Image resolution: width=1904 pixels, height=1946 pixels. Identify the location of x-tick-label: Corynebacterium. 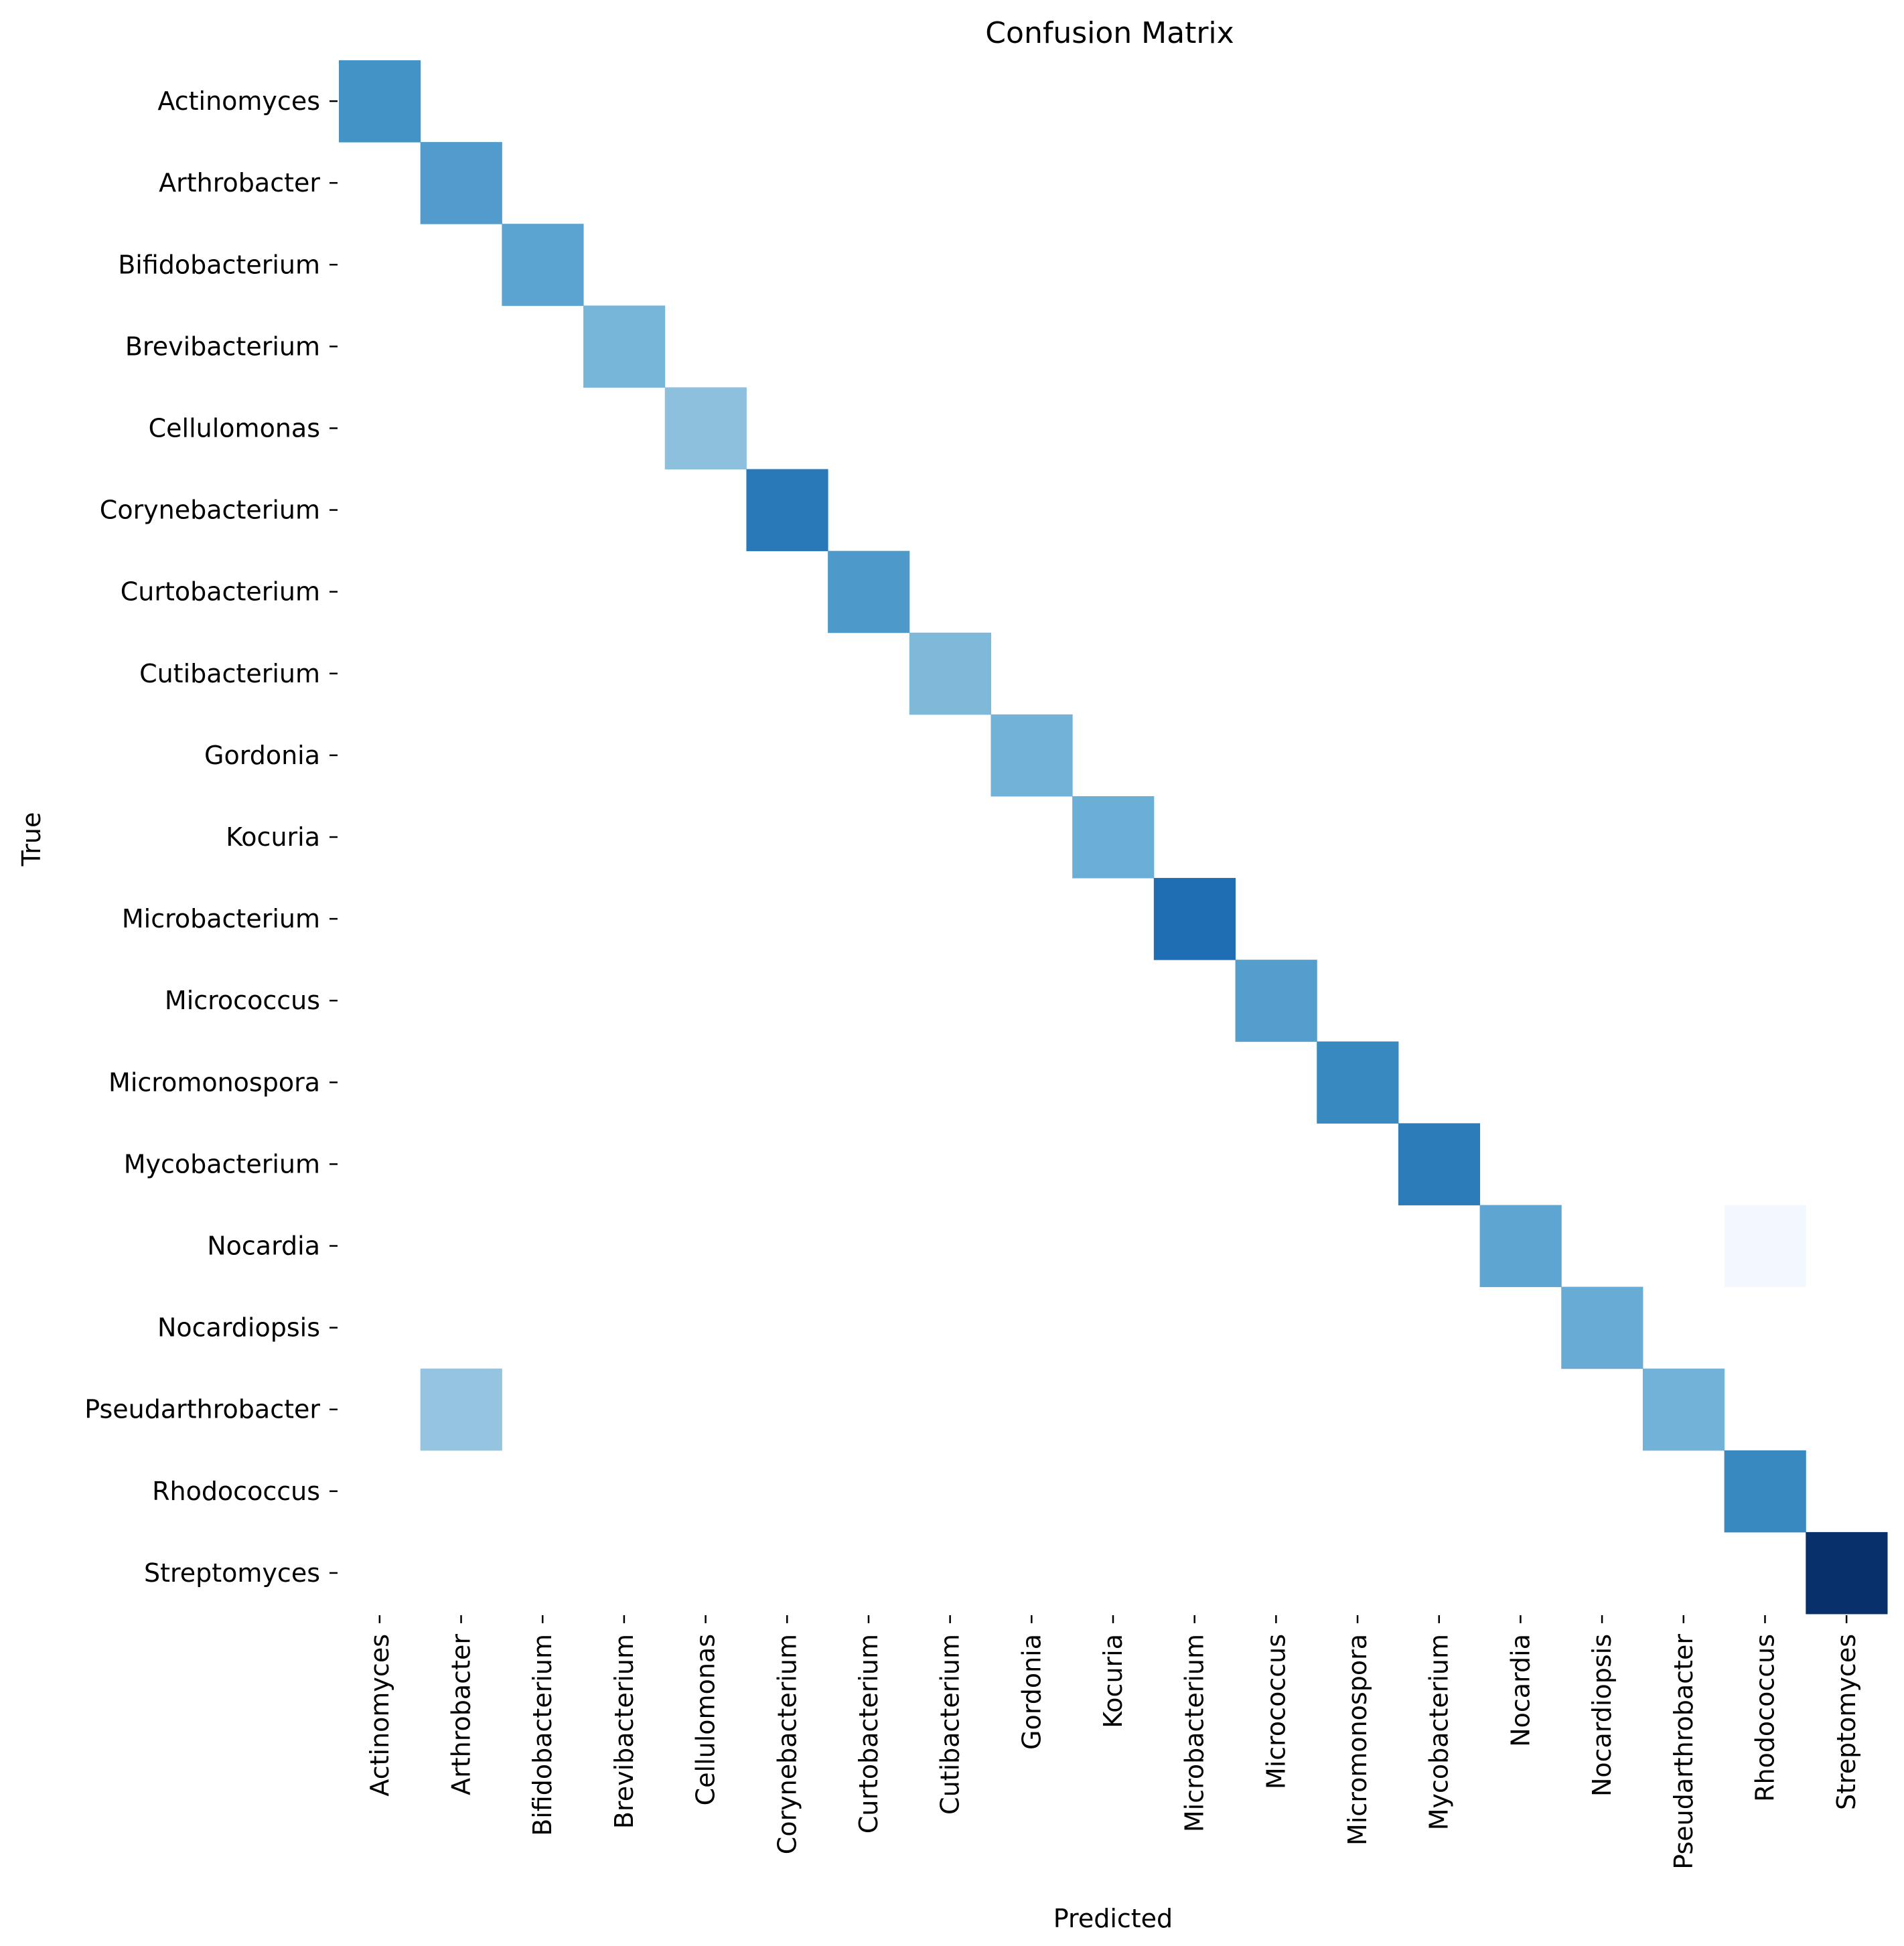
(787, 1744).